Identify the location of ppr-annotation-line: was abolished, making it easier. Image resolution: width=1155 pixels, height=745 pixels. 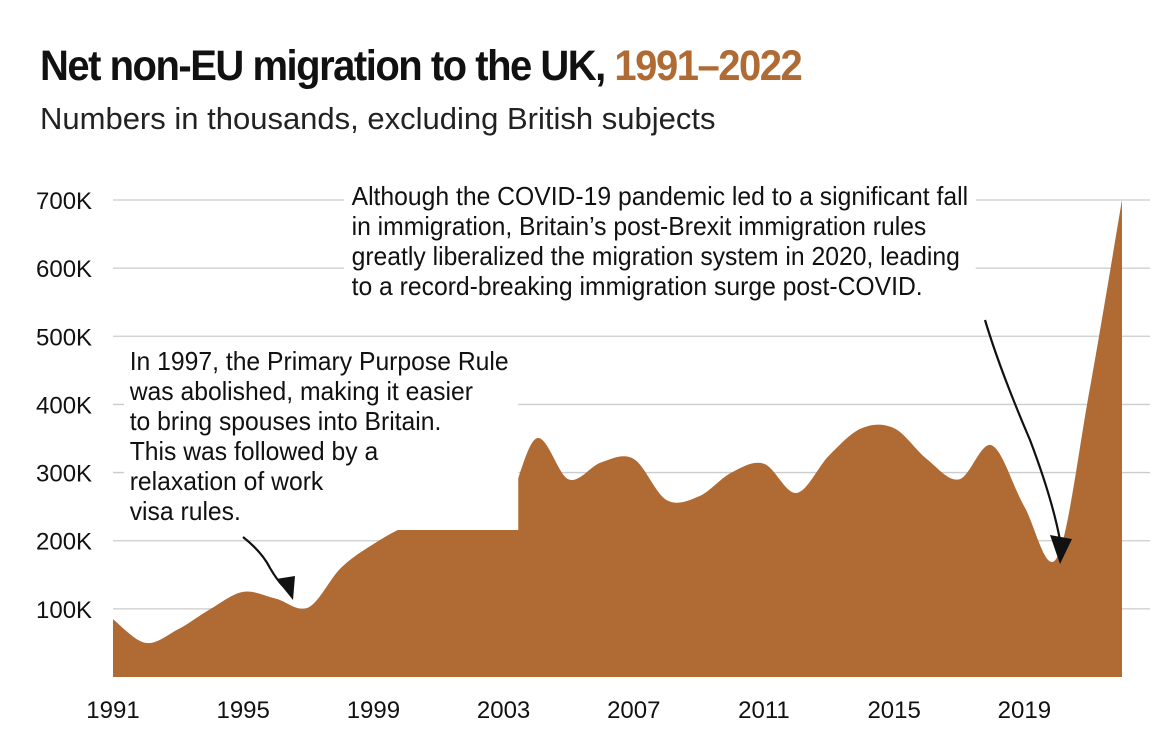
(301, 391).